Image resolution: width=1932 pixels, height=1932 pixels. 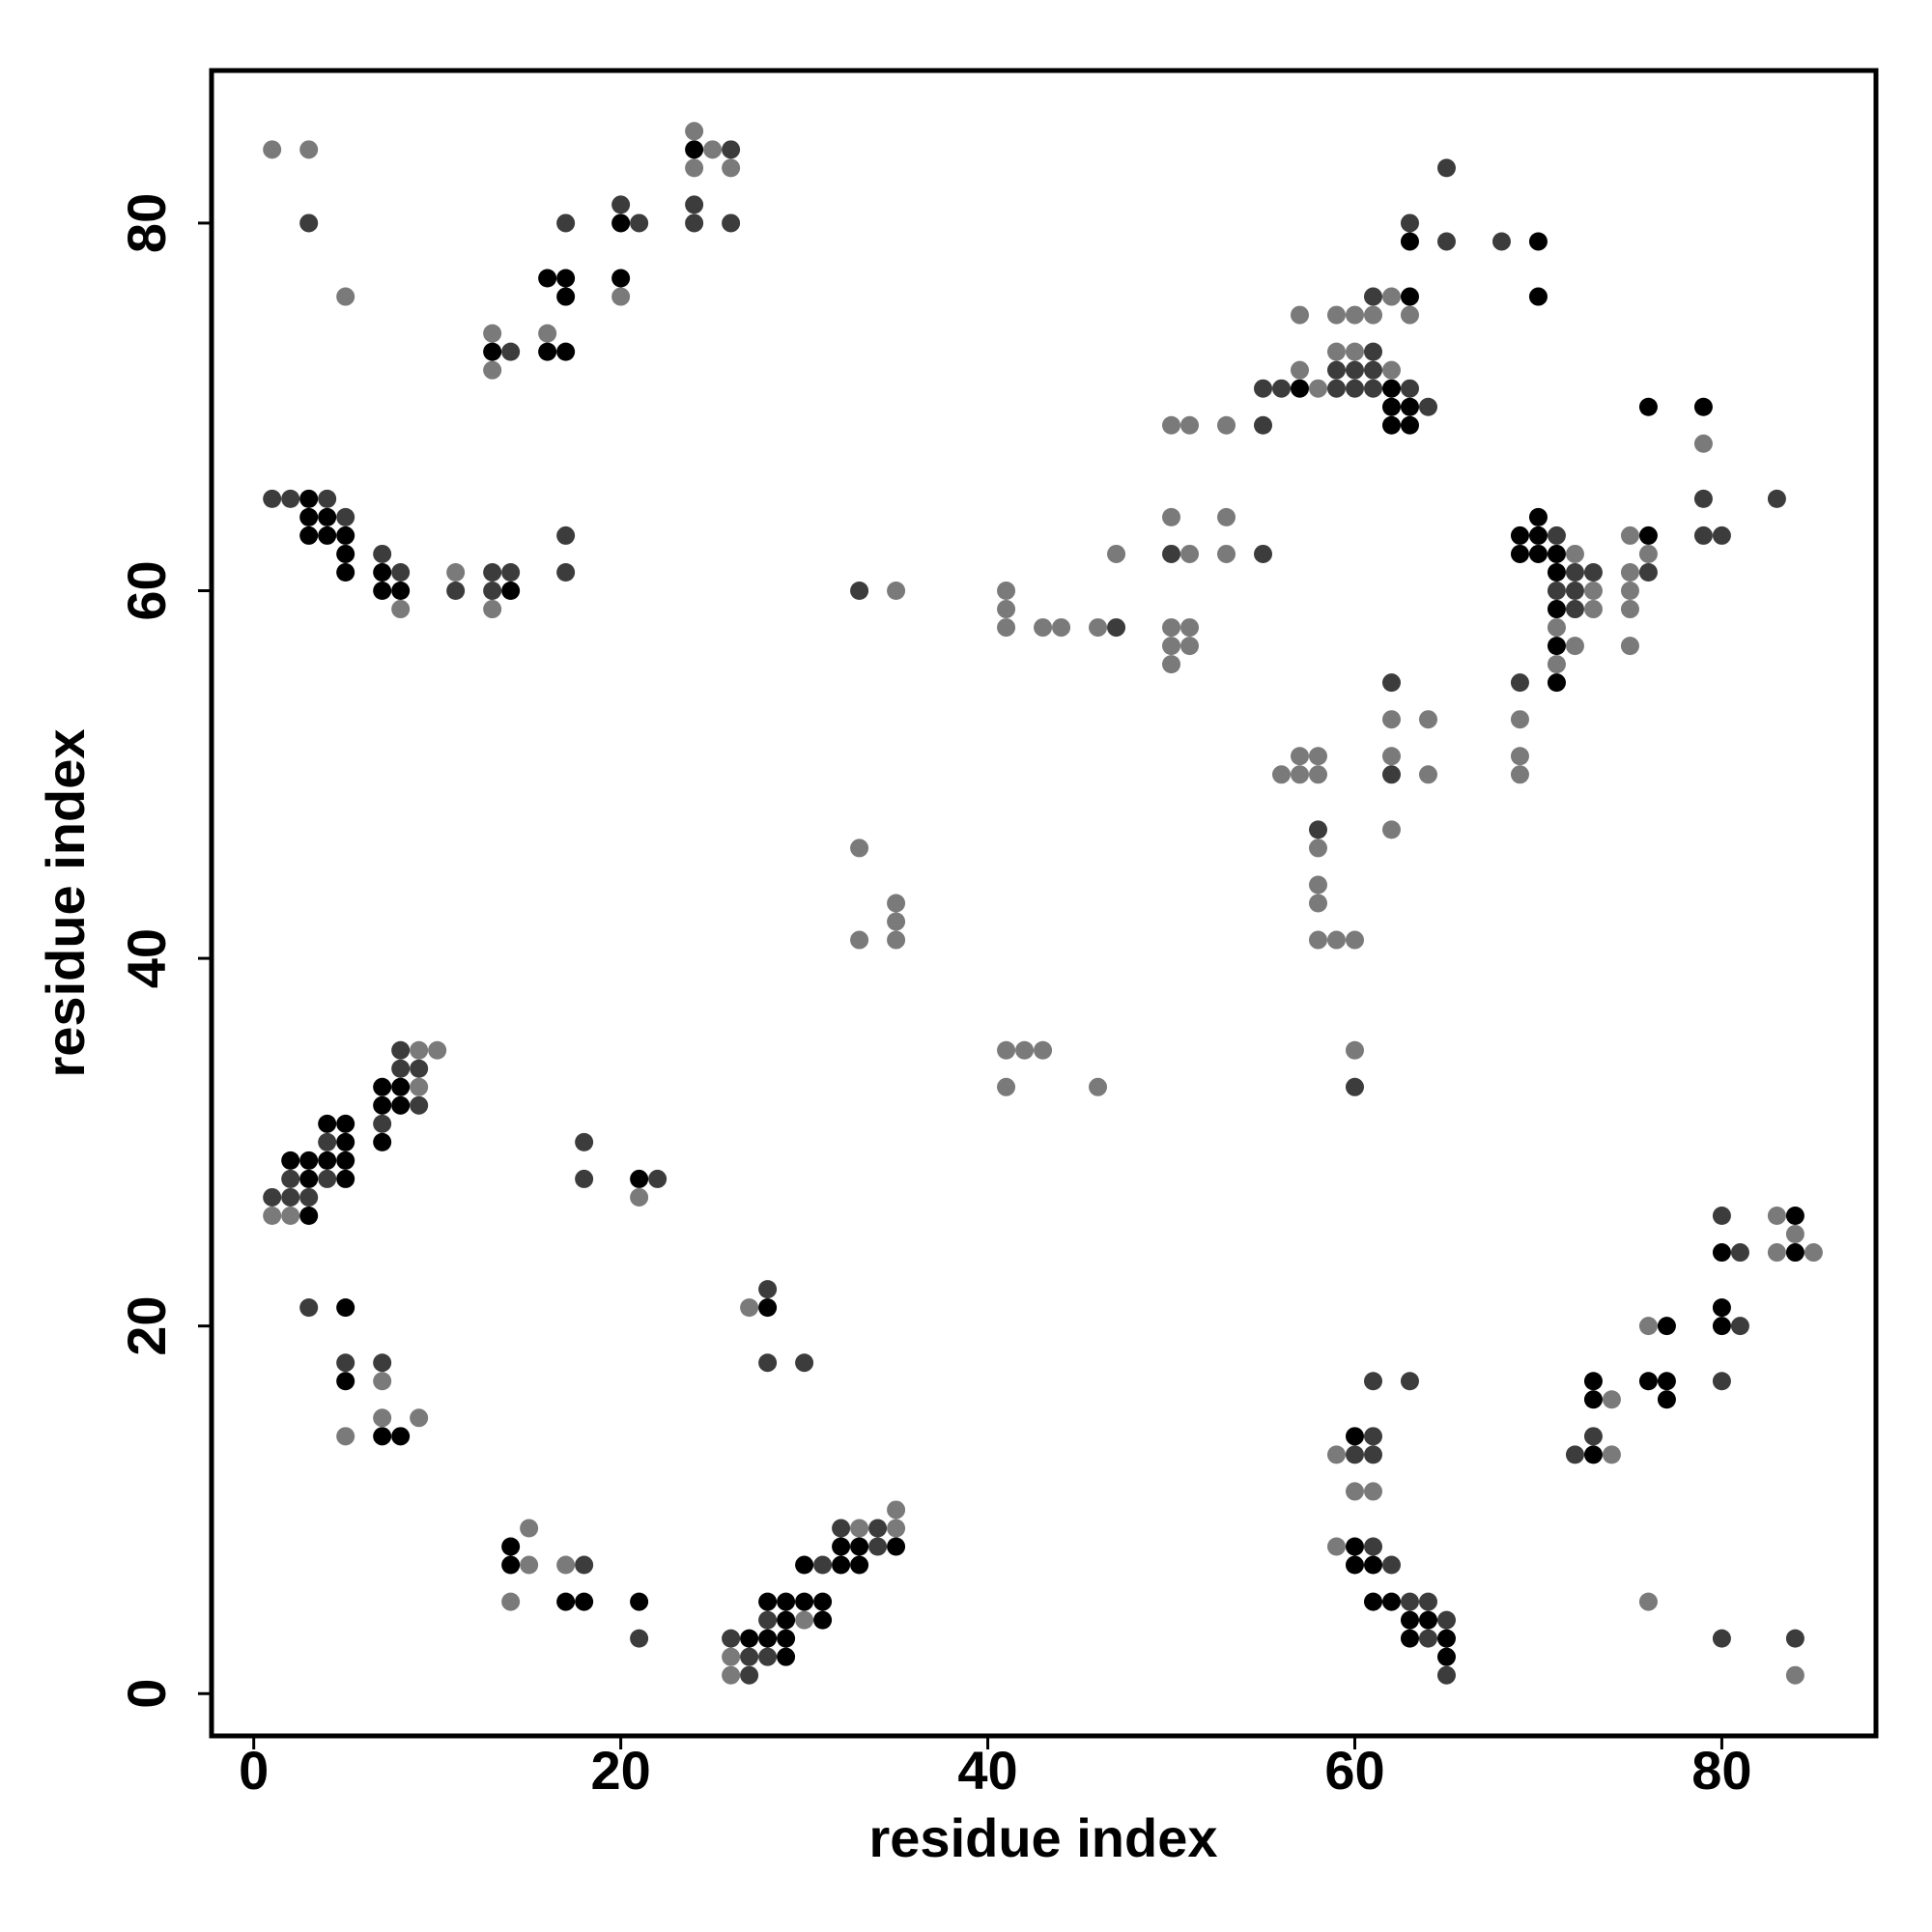 I want to click on y-tick-label: 0, so click(x=146, y=1694).